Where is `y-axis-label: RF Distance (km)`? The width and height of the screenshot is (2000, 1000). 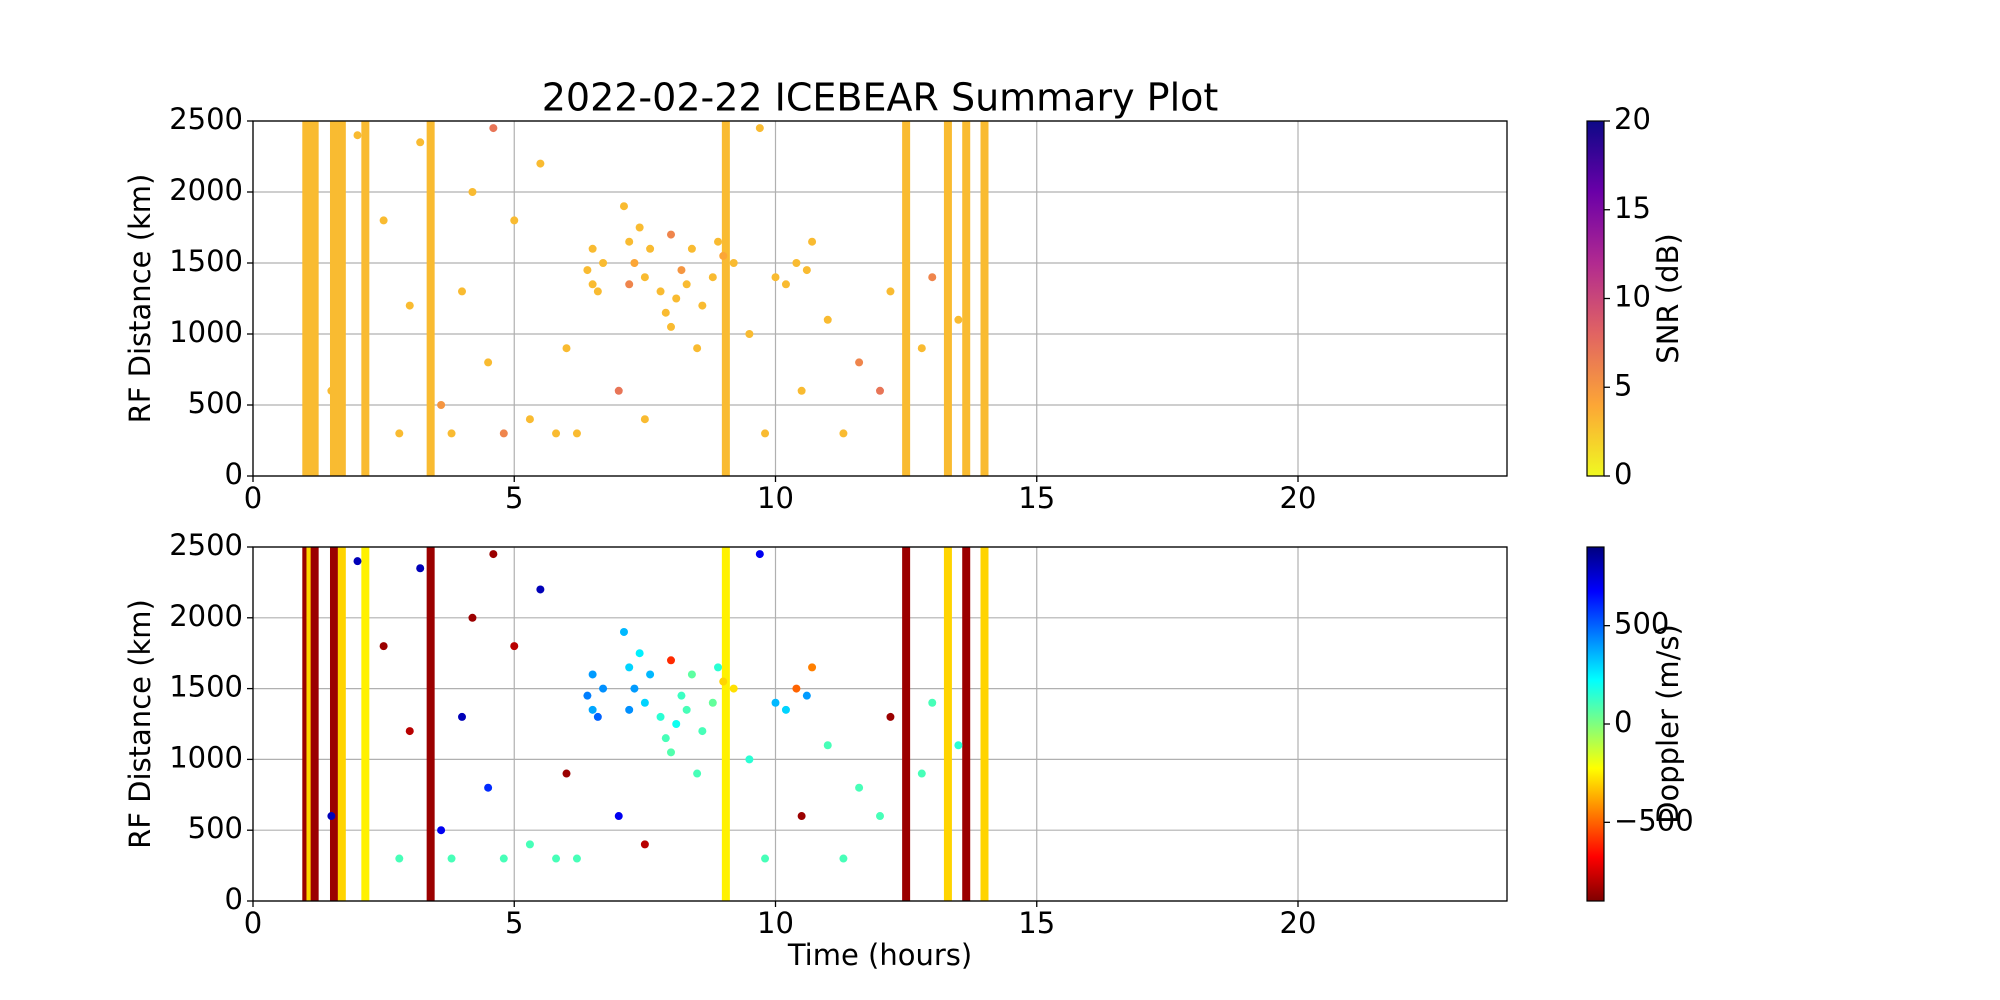 y-axis-label: RF Distance (km) is located at coordinates (140, 299).